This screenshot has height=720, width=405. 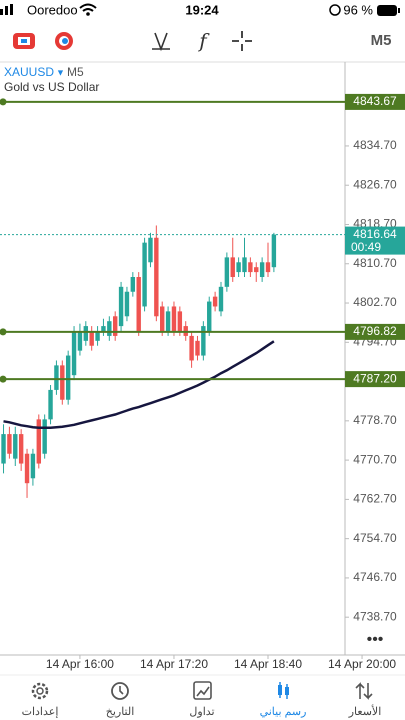 What do you see at coordinates (375, 459) in the screenshot?
I see `y-tick-label: 4770.70` at bounding box center [375, 459].